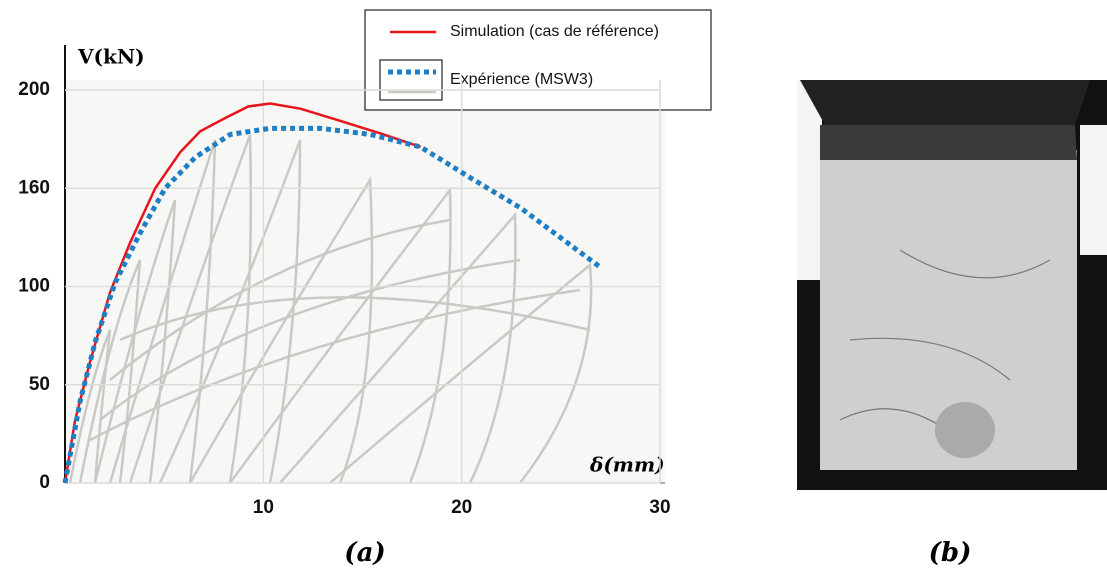 This screenshot has height=586, width=1107. I want to click on x-tick-label: 30, so click(659, 507).